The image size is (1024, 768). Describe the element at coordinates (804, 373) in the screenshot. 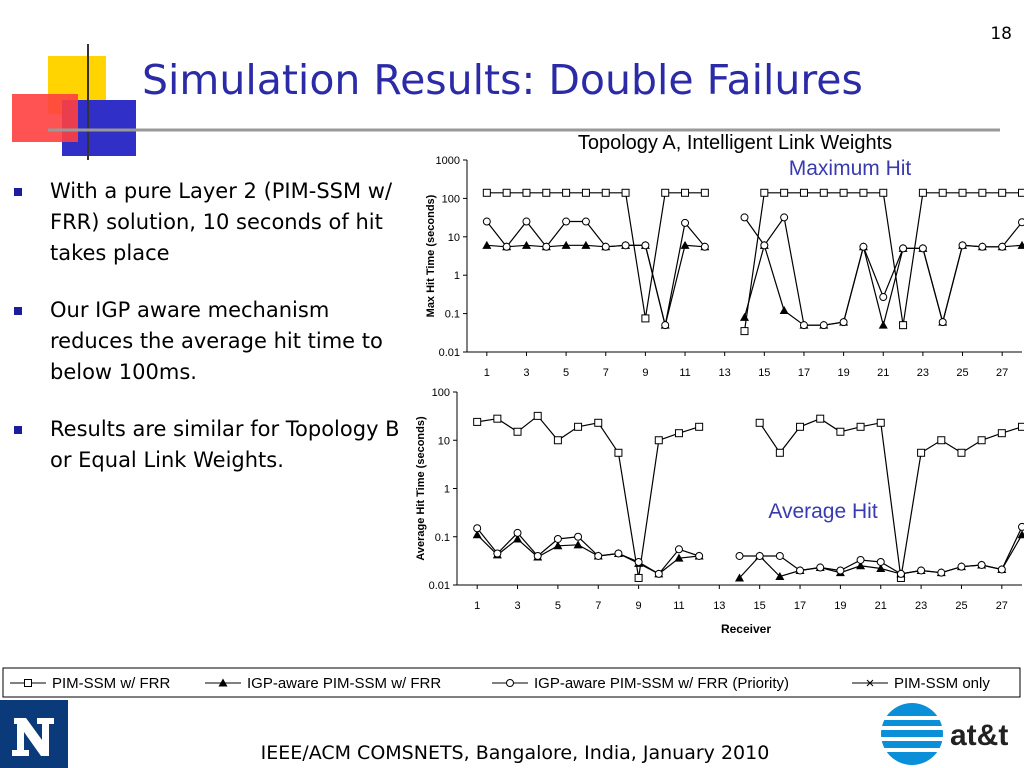

I see `x-tick-label: 17` at that location.